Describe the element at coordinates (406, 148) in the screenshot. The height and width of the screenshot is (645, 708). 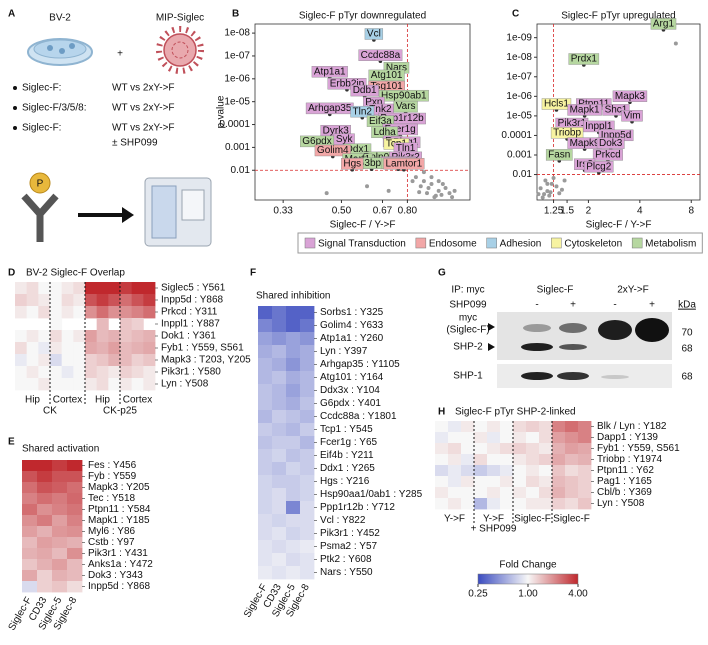
I see `point-label: Tln1` at that location.